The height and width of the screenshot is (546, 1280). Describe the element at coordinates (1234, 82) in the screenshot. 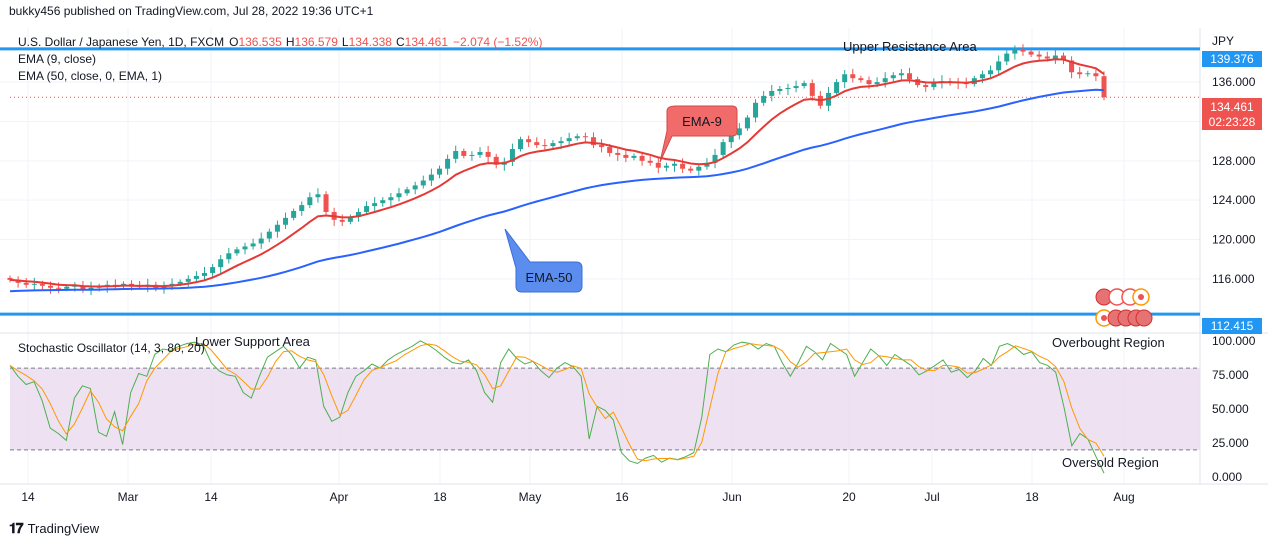

I see `price-tick-label: 136.000` at that location.